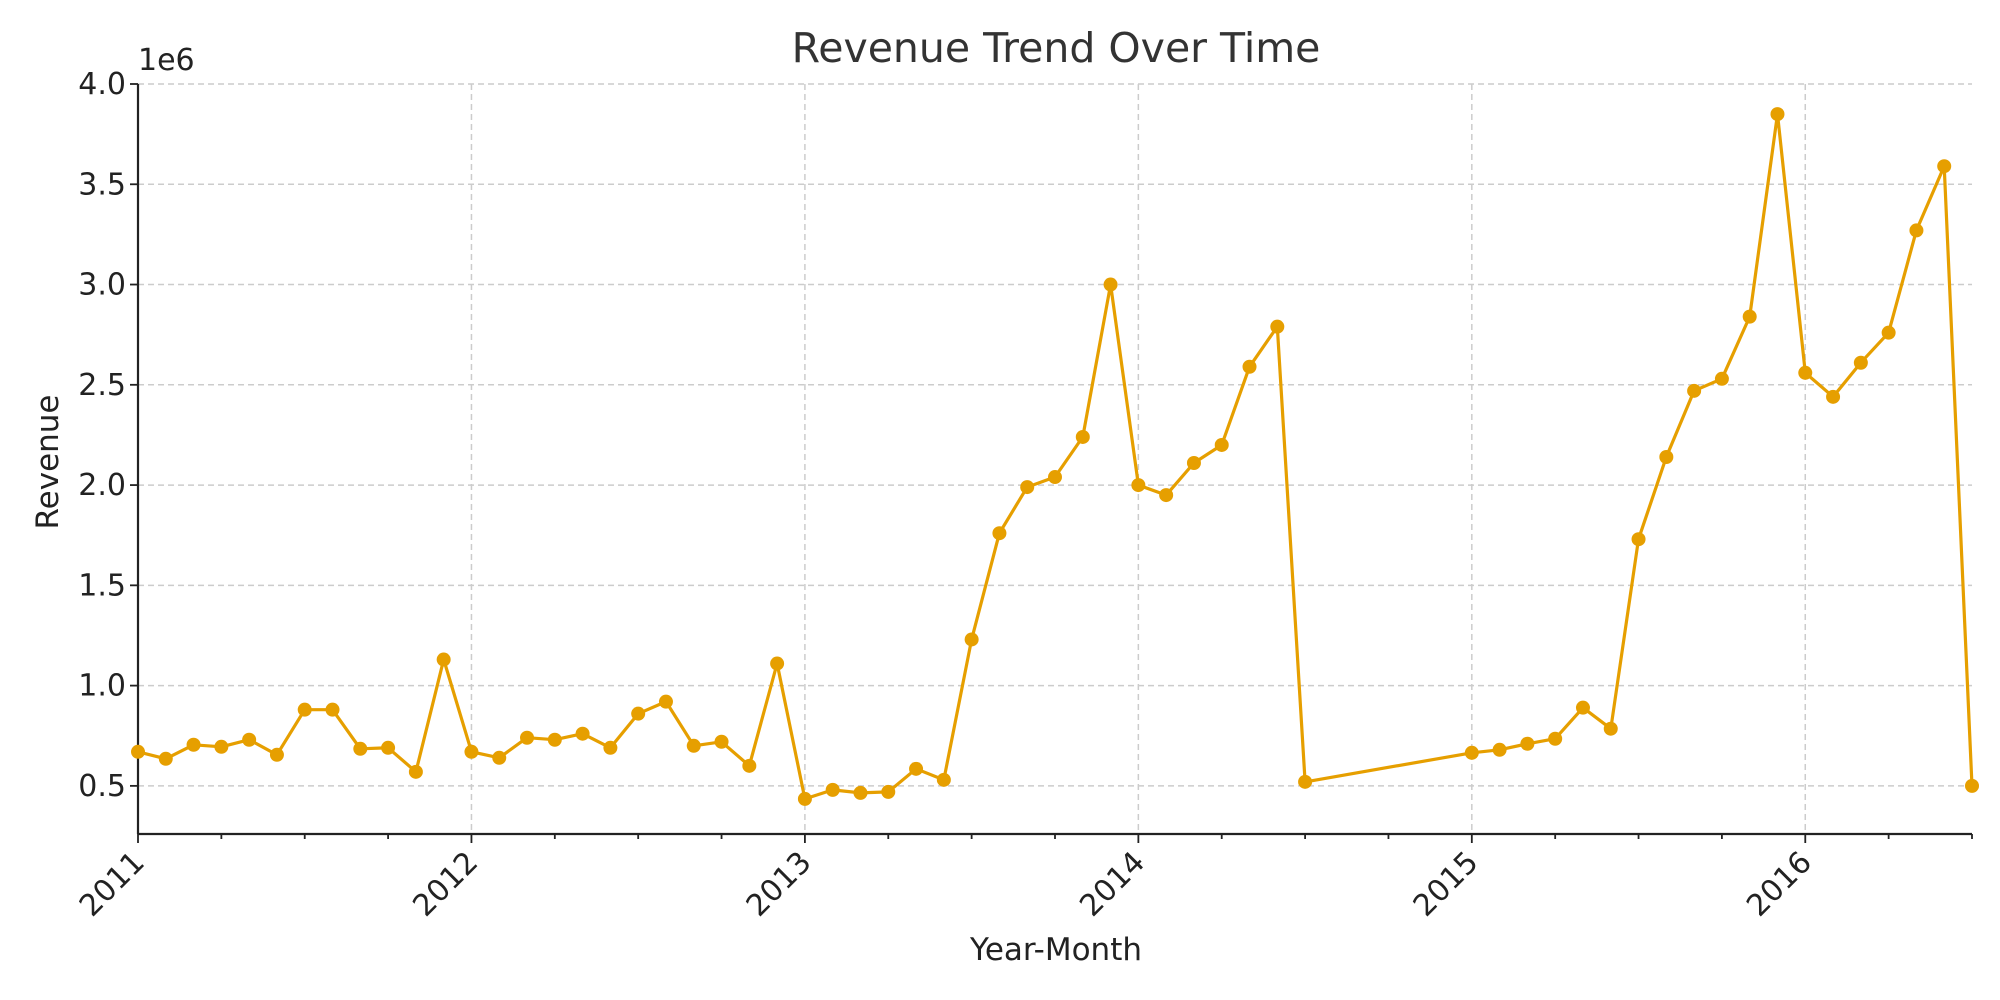  What do you see at coordinates (102, 84) in the screenshot?
I see `y-tick-label: 4.0` at bounding box center [102, 84].